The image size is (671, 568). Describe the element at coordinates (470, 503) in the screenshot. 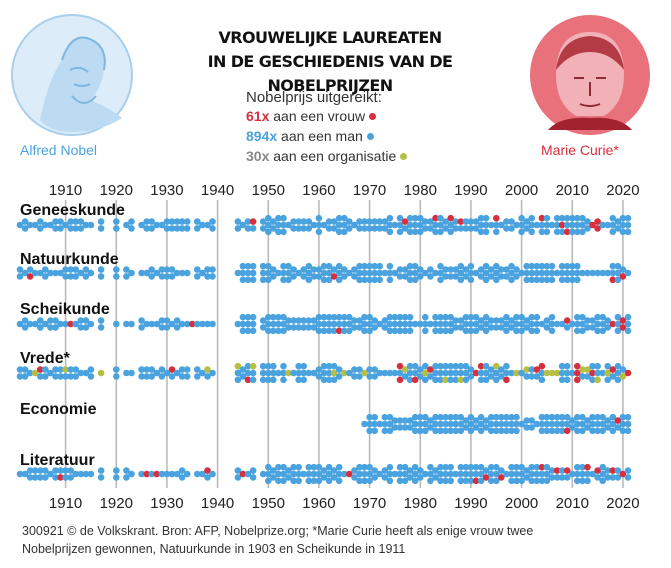

I see `x-tick-label-bottom: 1990` at that location.